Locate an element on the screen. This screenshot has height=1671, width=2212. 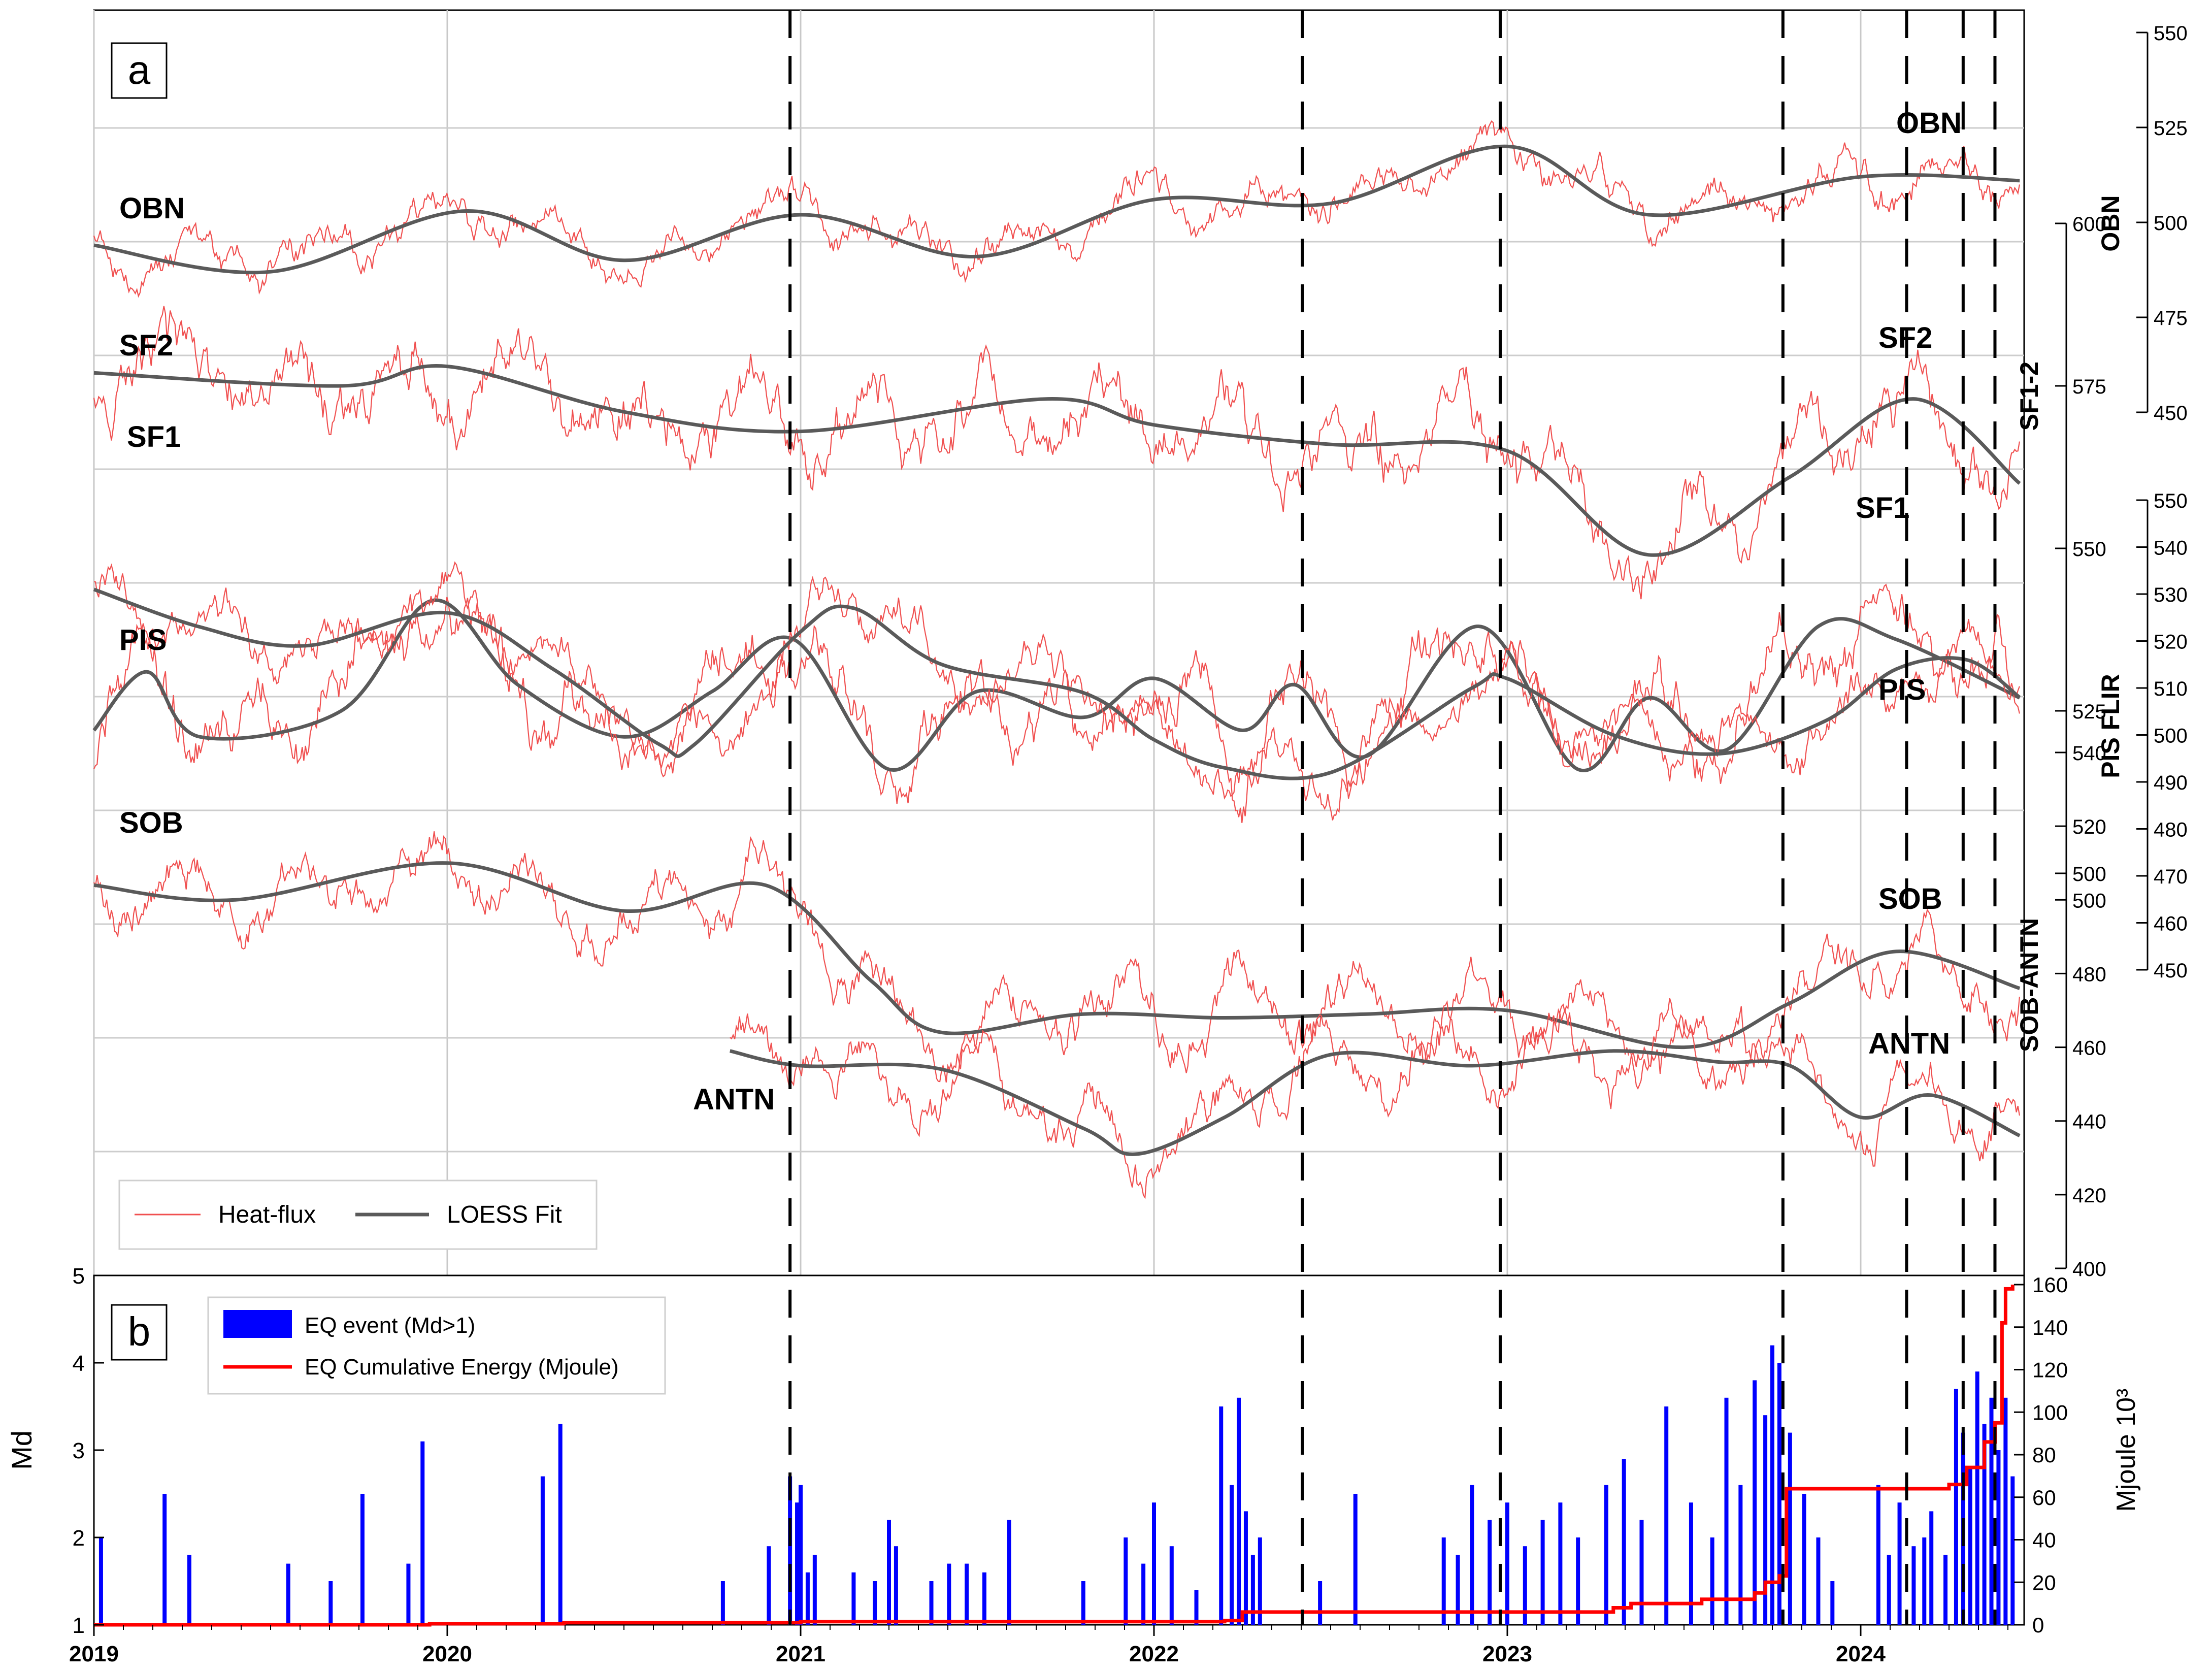
series-label-obn: OBN is located at coordinates (152, 208).